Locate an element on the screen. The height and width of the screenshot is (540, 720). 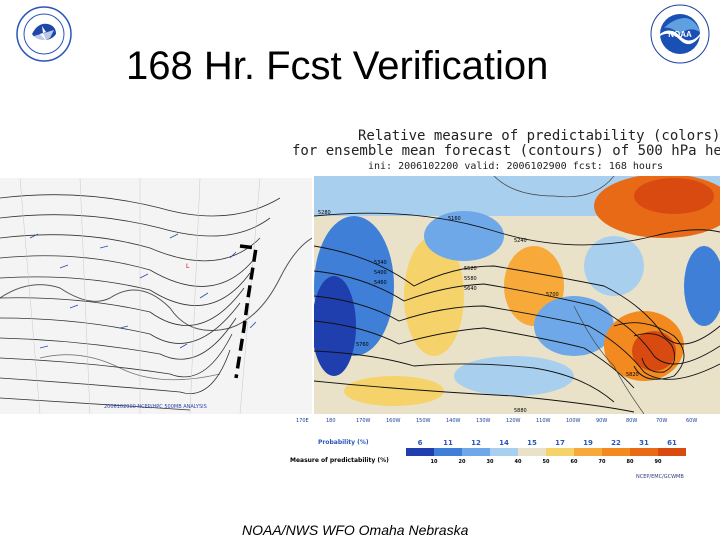
slide-title: 168 Hr. Fcst Verification is located at coordinates (337, 66).